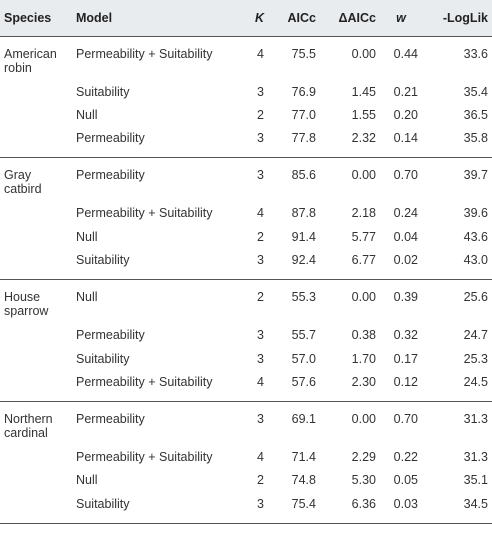 The height and width of the screenshot is (554, 492). What do you see at coordinates (301, 17) in the screenshot?
I see `header-aicc: AICc` at bounding box center [301, 17].